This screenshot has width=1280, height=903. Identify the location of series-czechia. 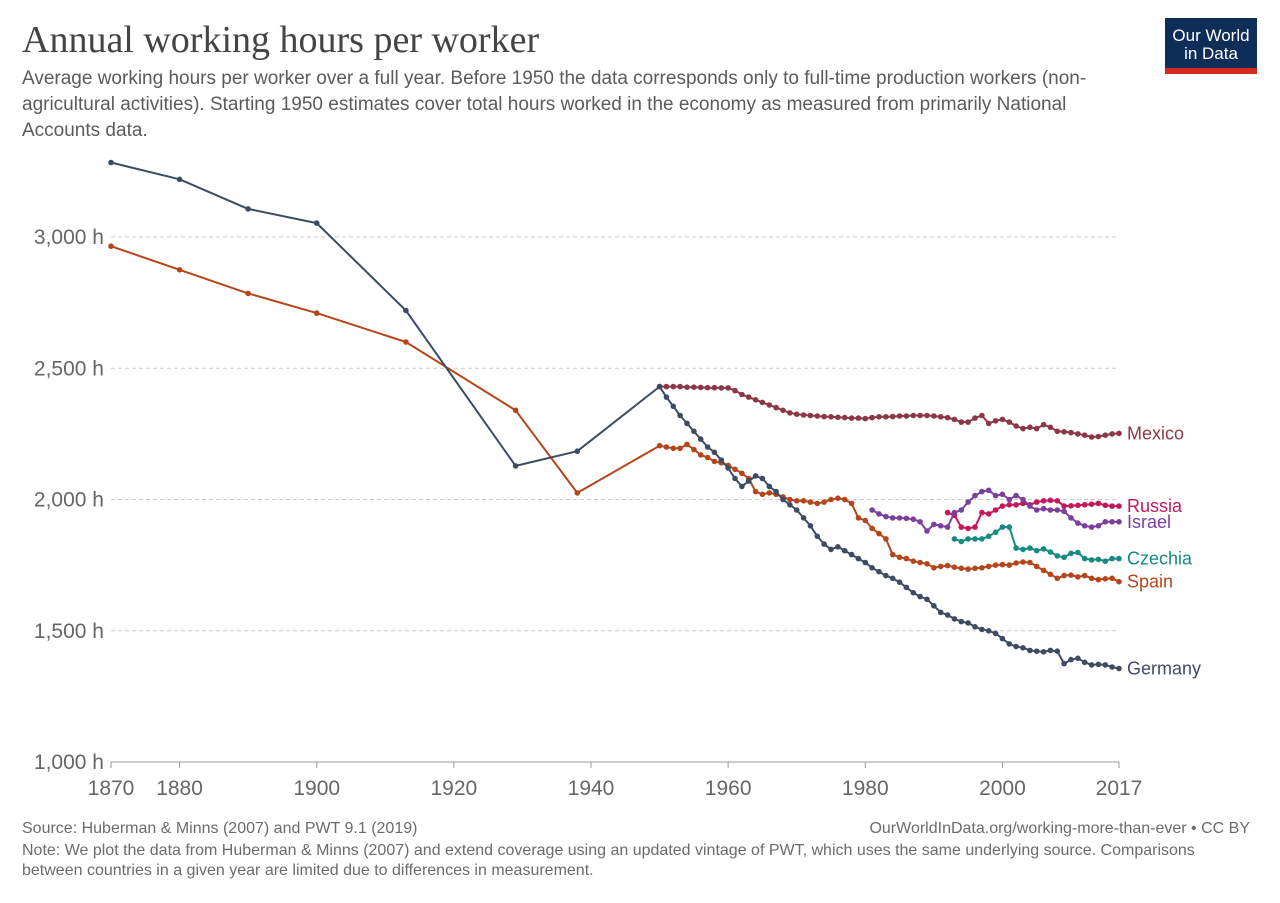
(1036, 544).